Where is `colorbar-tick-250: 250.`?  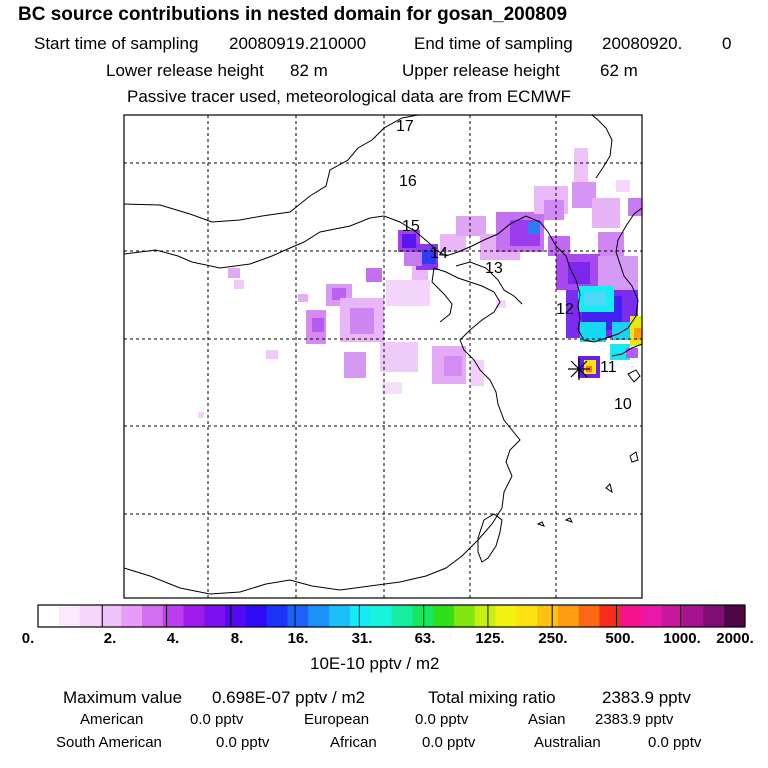 colorbar-tick-250: 250. is located at coordinates (553, 638).